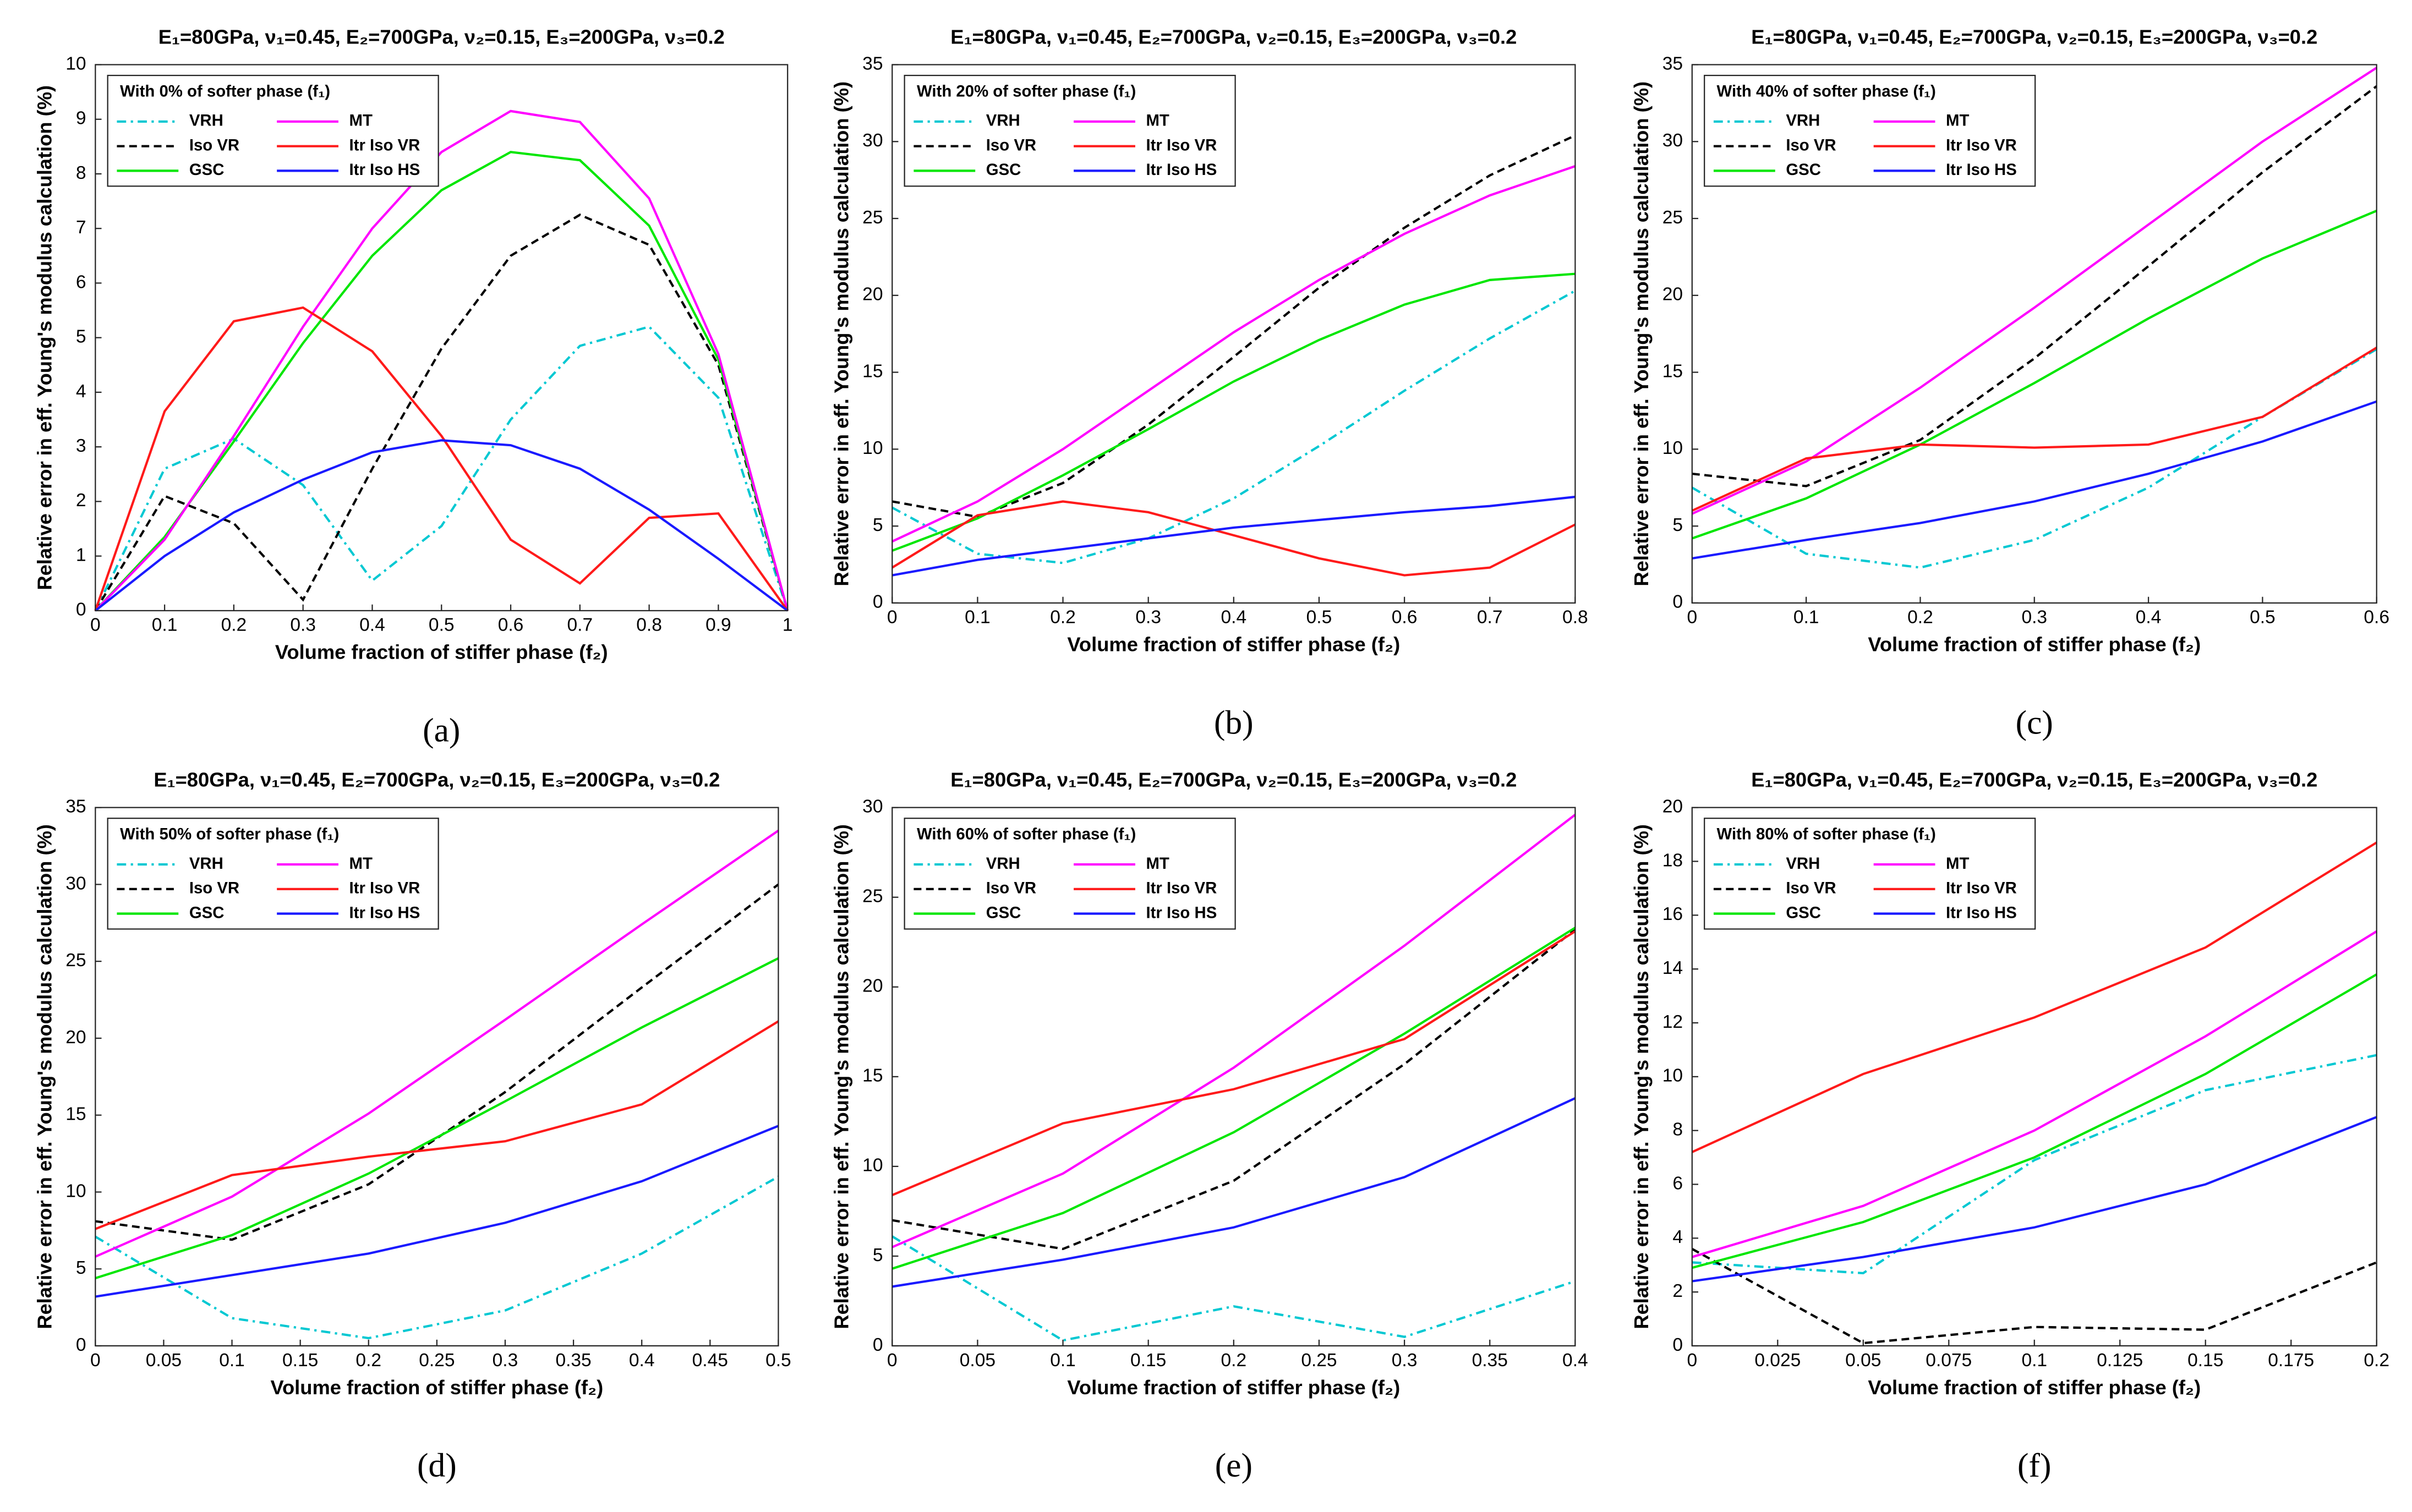 The height and width of the screenshot is (1512, 2412). I want to click on x-tick-label: 0.9, so click(718, 625).